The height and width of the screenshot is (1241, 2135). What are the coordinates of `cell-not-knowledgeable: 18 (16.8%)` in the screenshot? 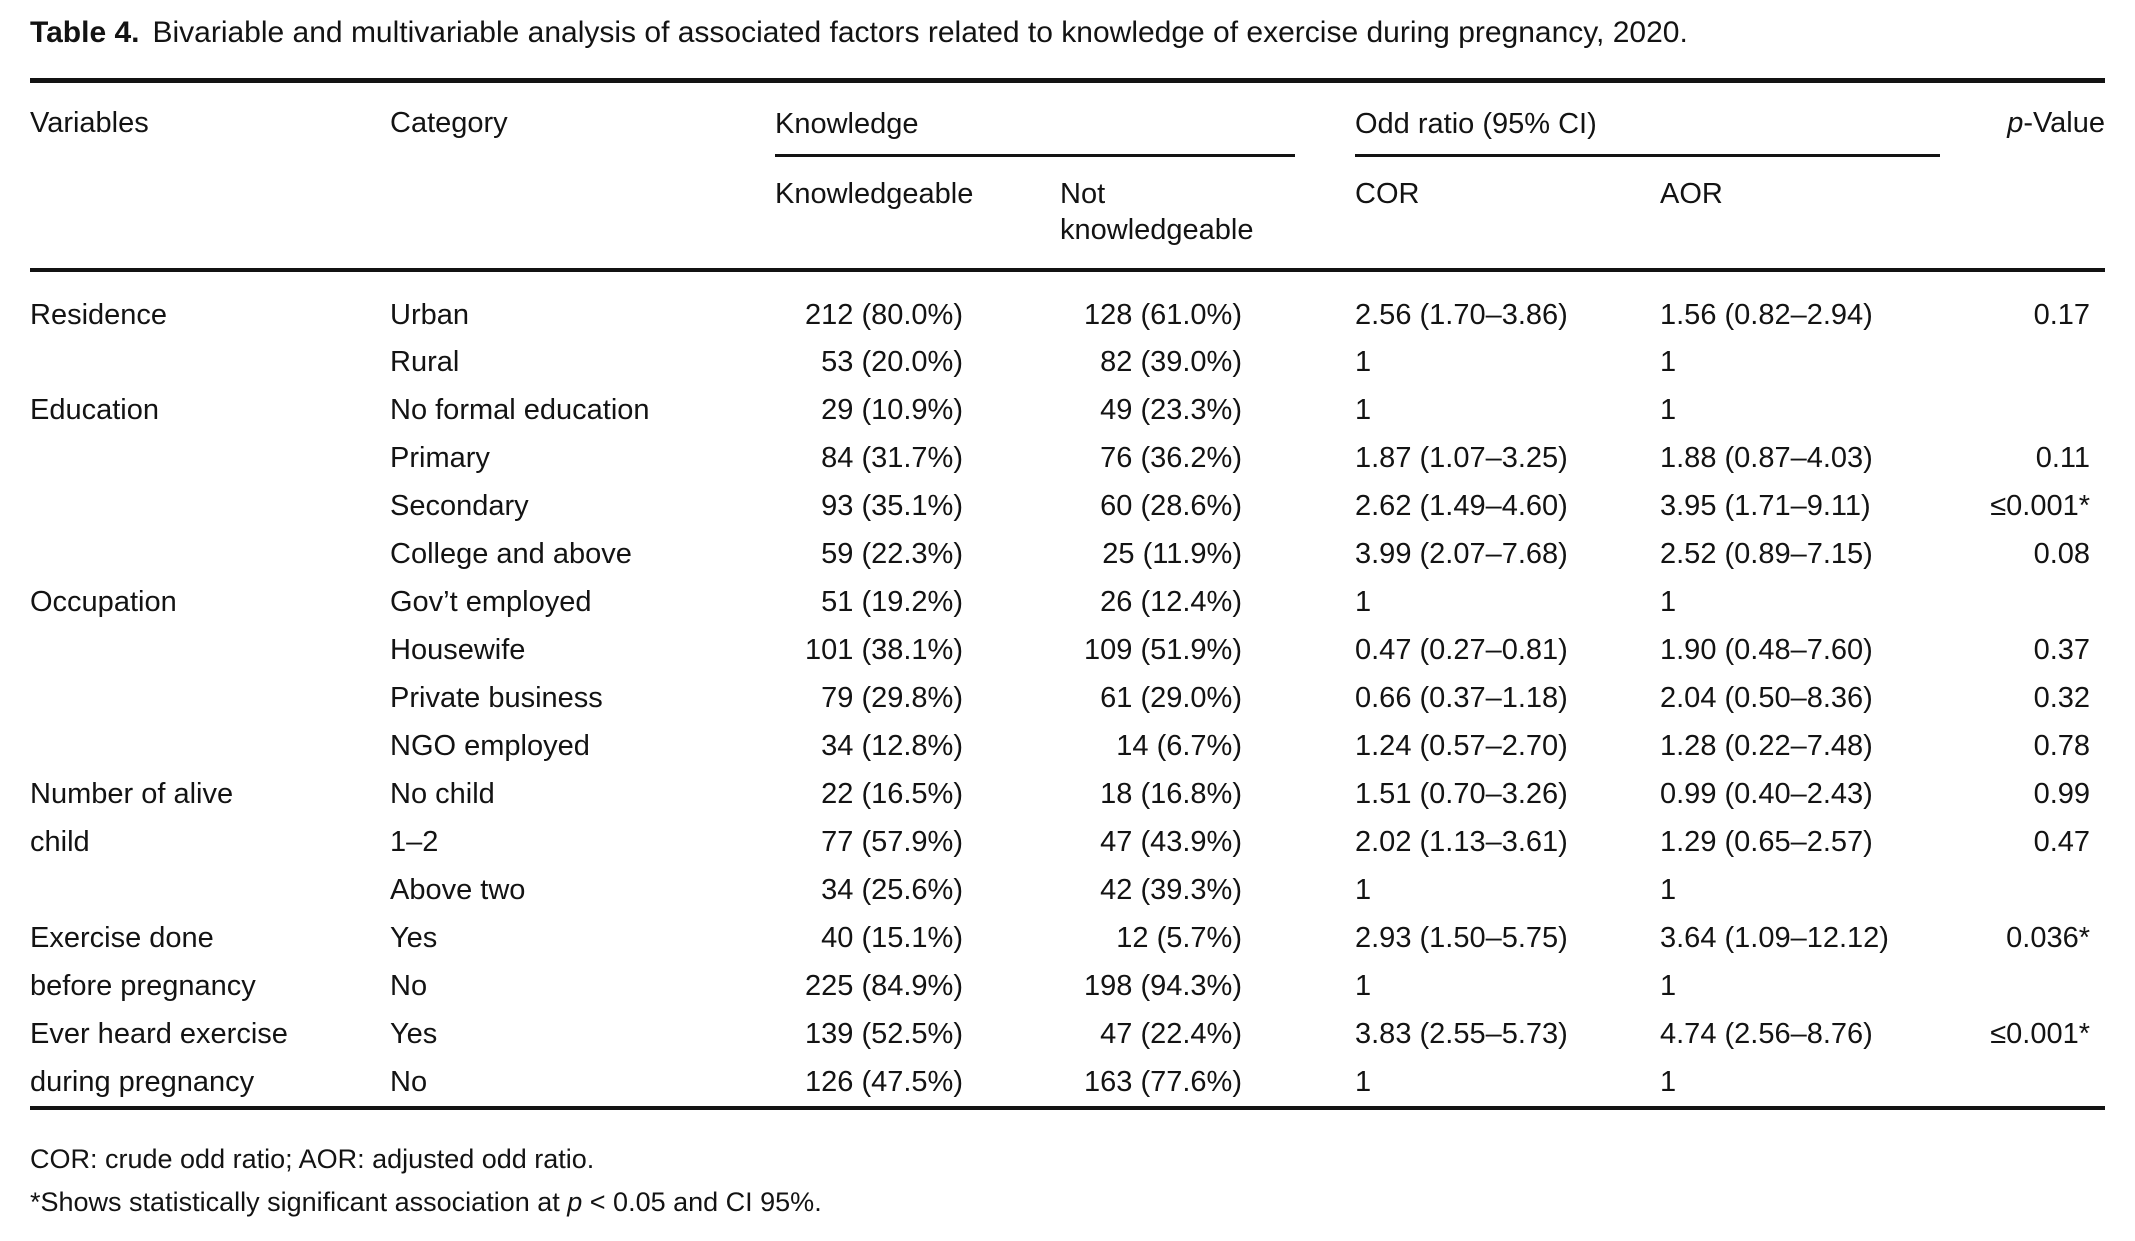 It's located at (1171, 793).